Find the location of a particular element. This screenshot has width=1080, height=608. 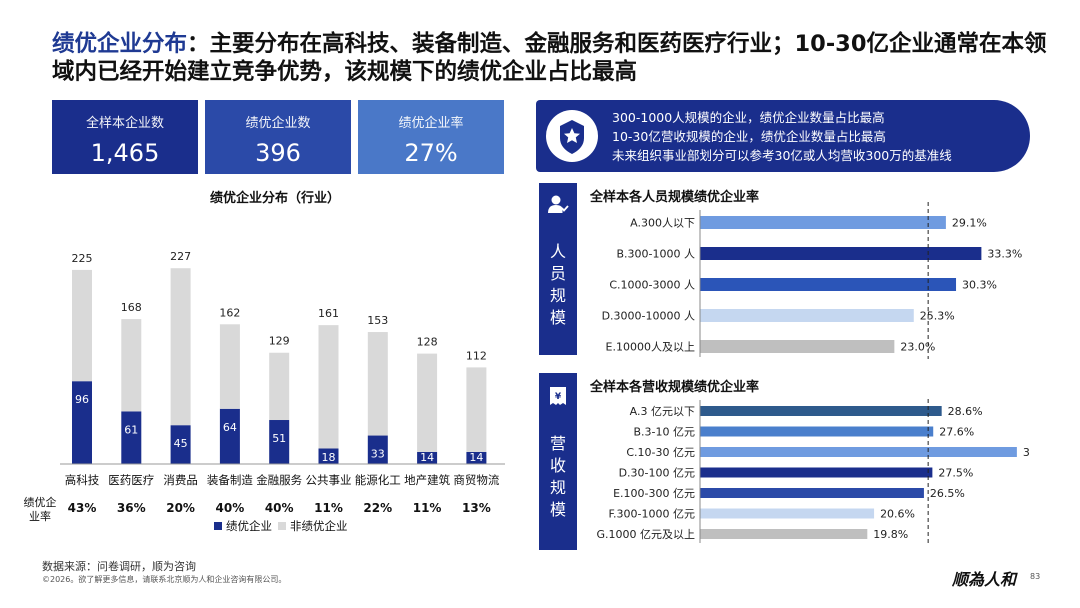

bar-total-label: 168 is located at coordinates (131, 307).